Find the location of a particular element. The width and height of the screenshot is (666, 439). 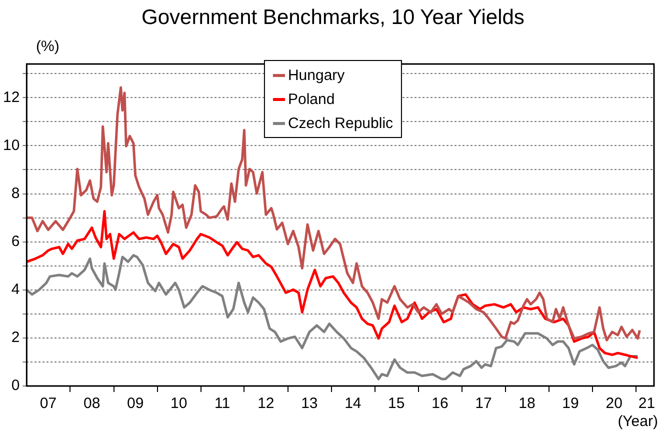

y-tick-label: 6 is located at coordinates (15, 241).